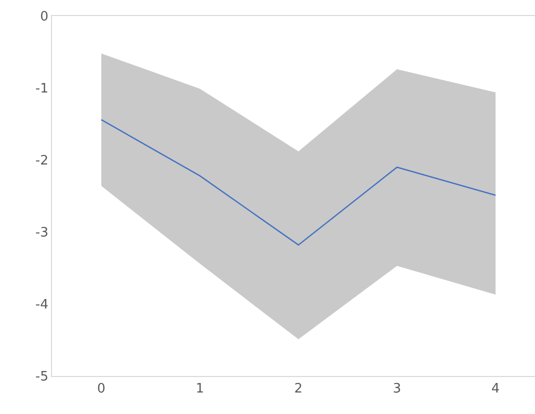 The height and width of the screenshot is (414, 535). What do you see at coordinates (44, 17) in the screenshot?
I see `y-tick-label: 0` at bounding box center [44, 17].